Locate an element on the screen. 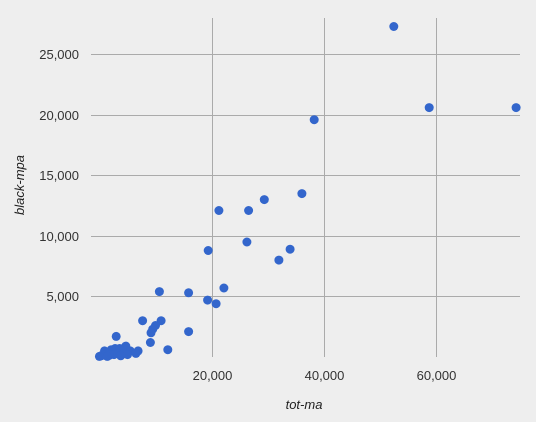 Image resolution: width=536 pixels, height=422 pixels. x-tick-label: 60,000 is located at coordinates (437, 375).